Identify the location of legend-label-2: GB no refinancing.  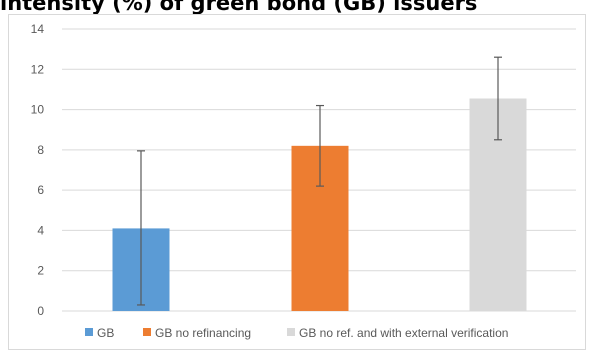
(203, 333).